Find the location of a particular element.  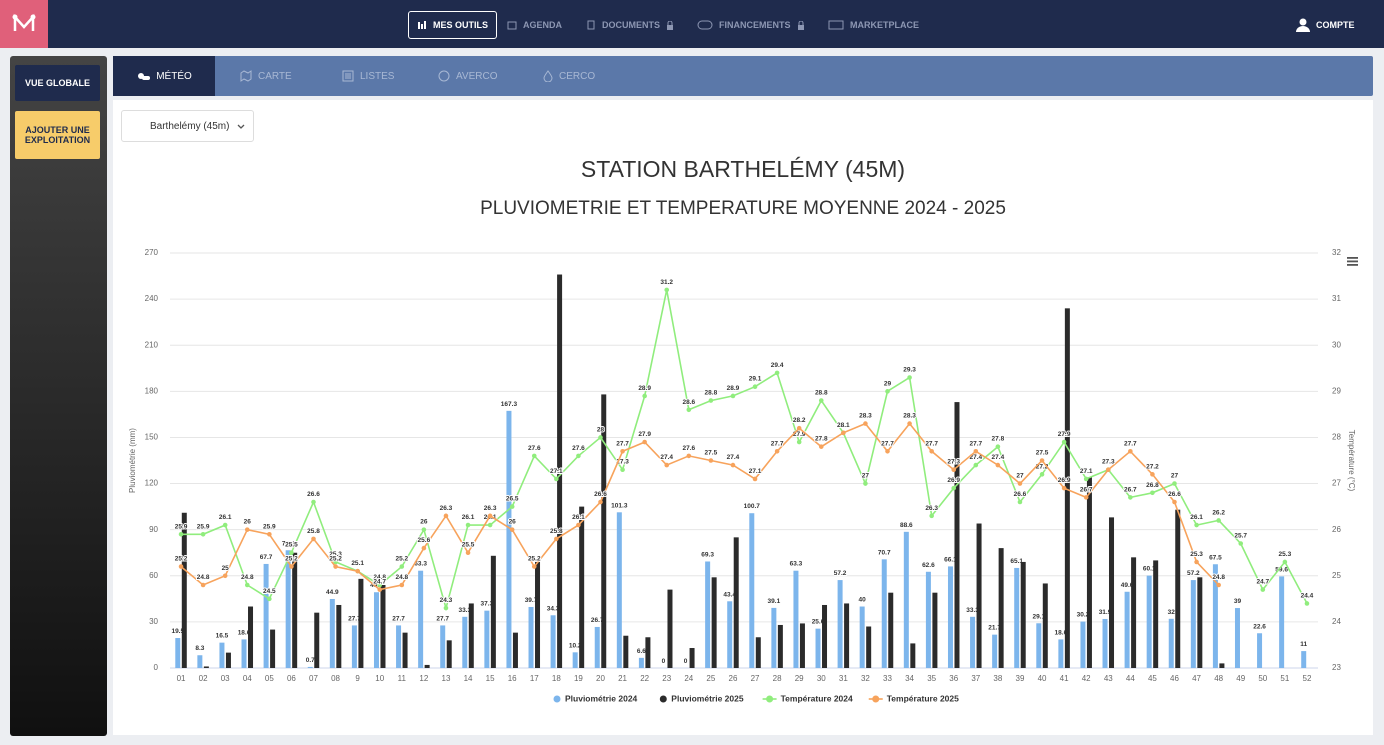

data-label: 39.1 is located at coordinates (774, 601).